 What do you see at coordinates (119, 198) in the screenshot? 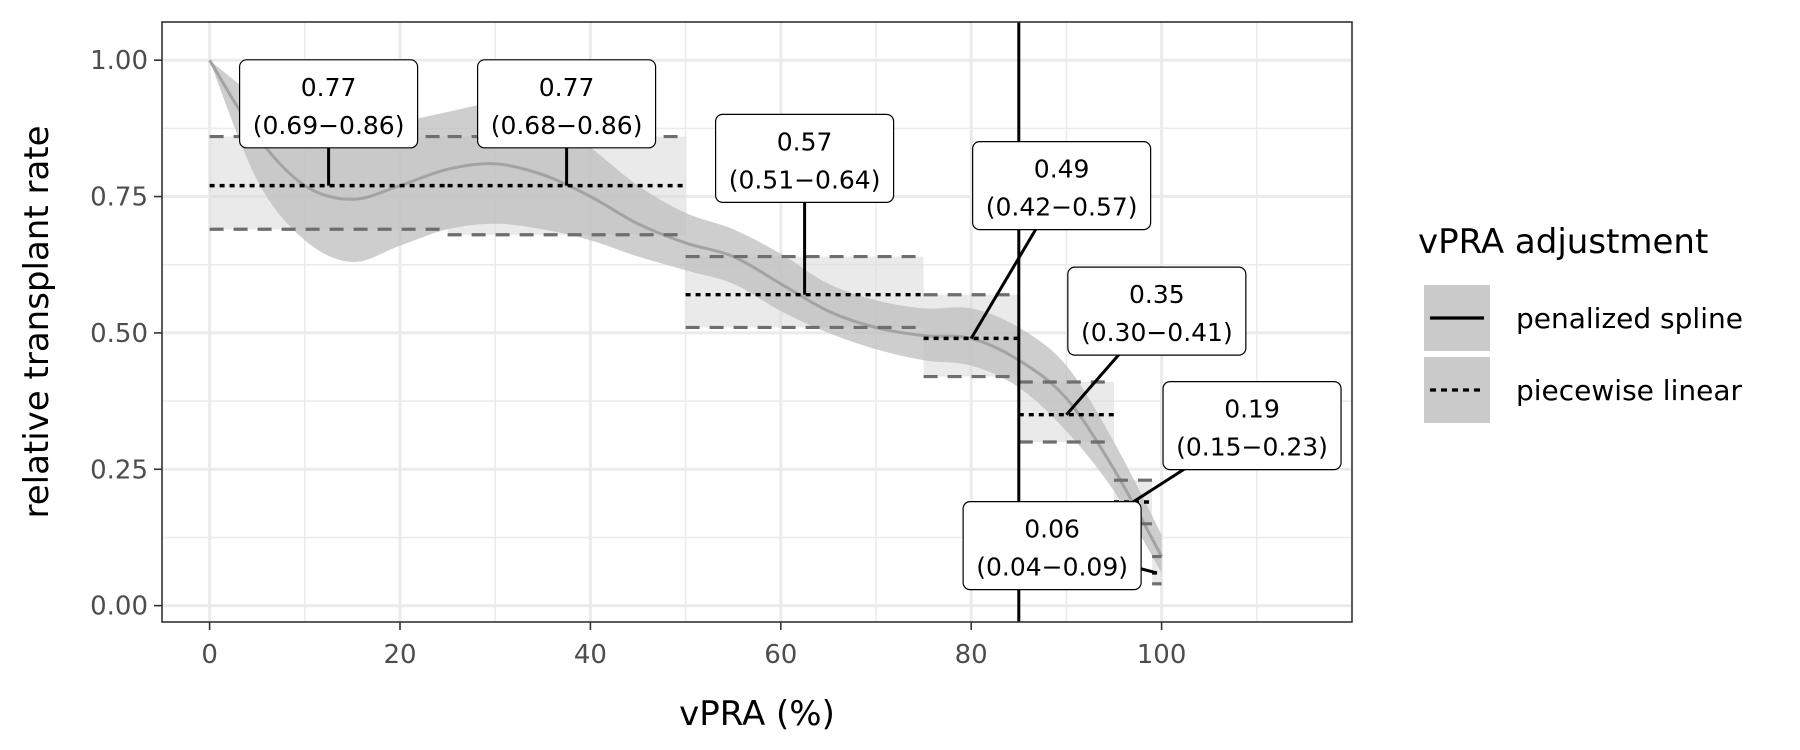
I see `y-tick-label: 0.75` at bounding box center [119, 198].